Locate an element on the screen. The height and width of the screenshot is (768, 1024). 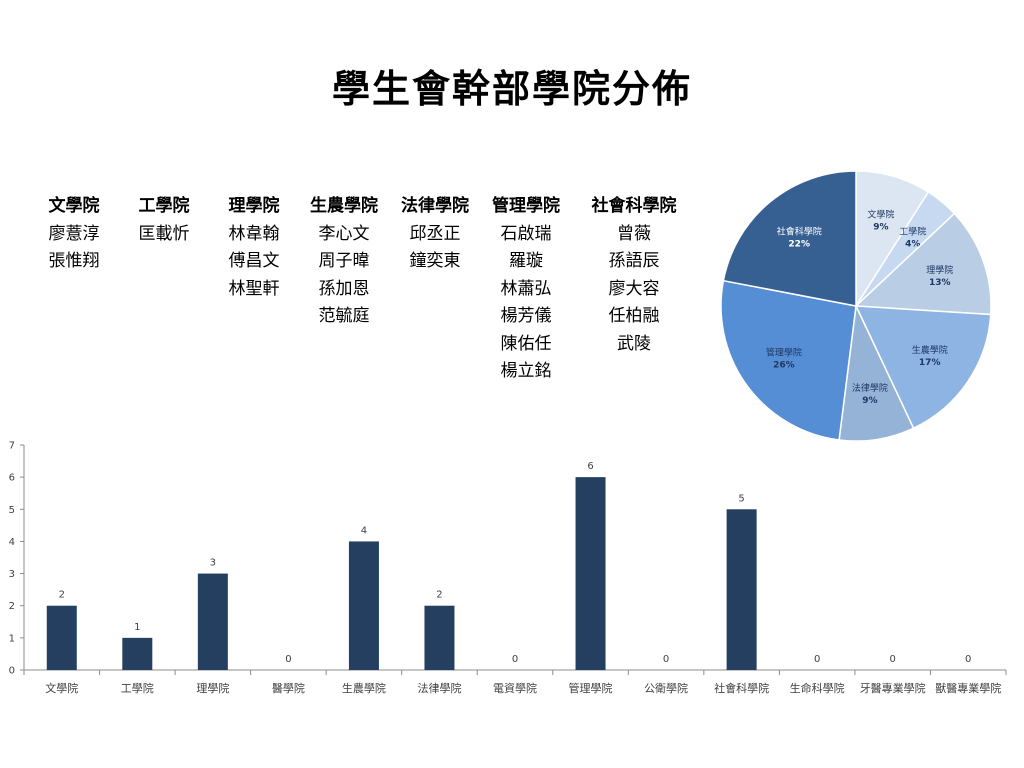
roster-member: 孫加恩 is located at coordinates (344, 288).